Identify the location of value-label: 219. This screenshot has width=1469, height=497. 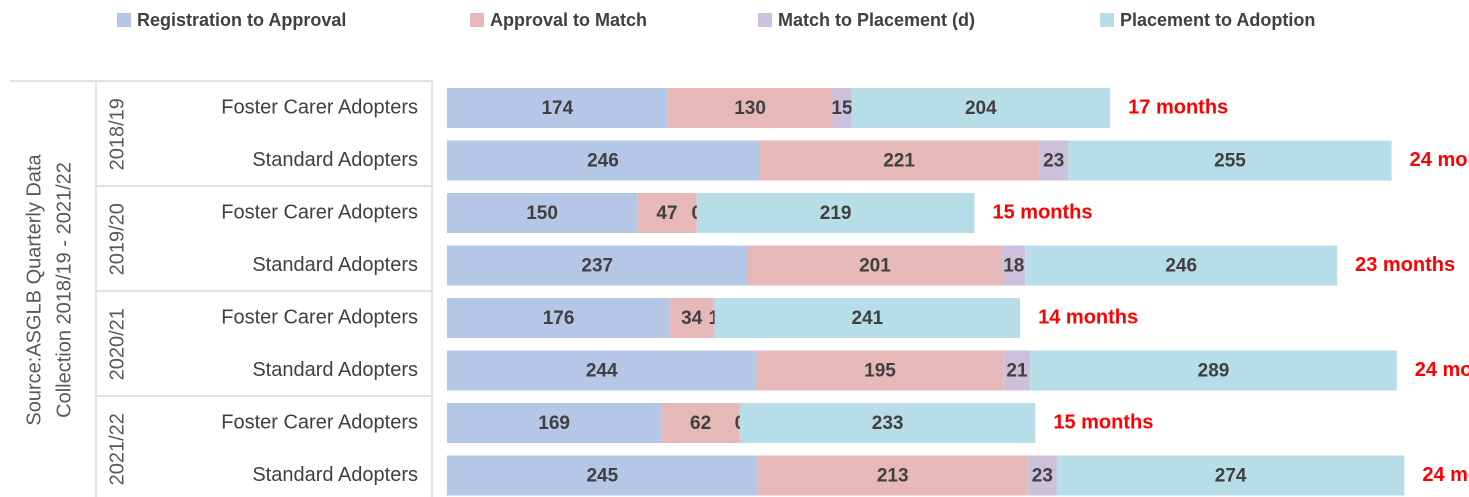
(836, 213).